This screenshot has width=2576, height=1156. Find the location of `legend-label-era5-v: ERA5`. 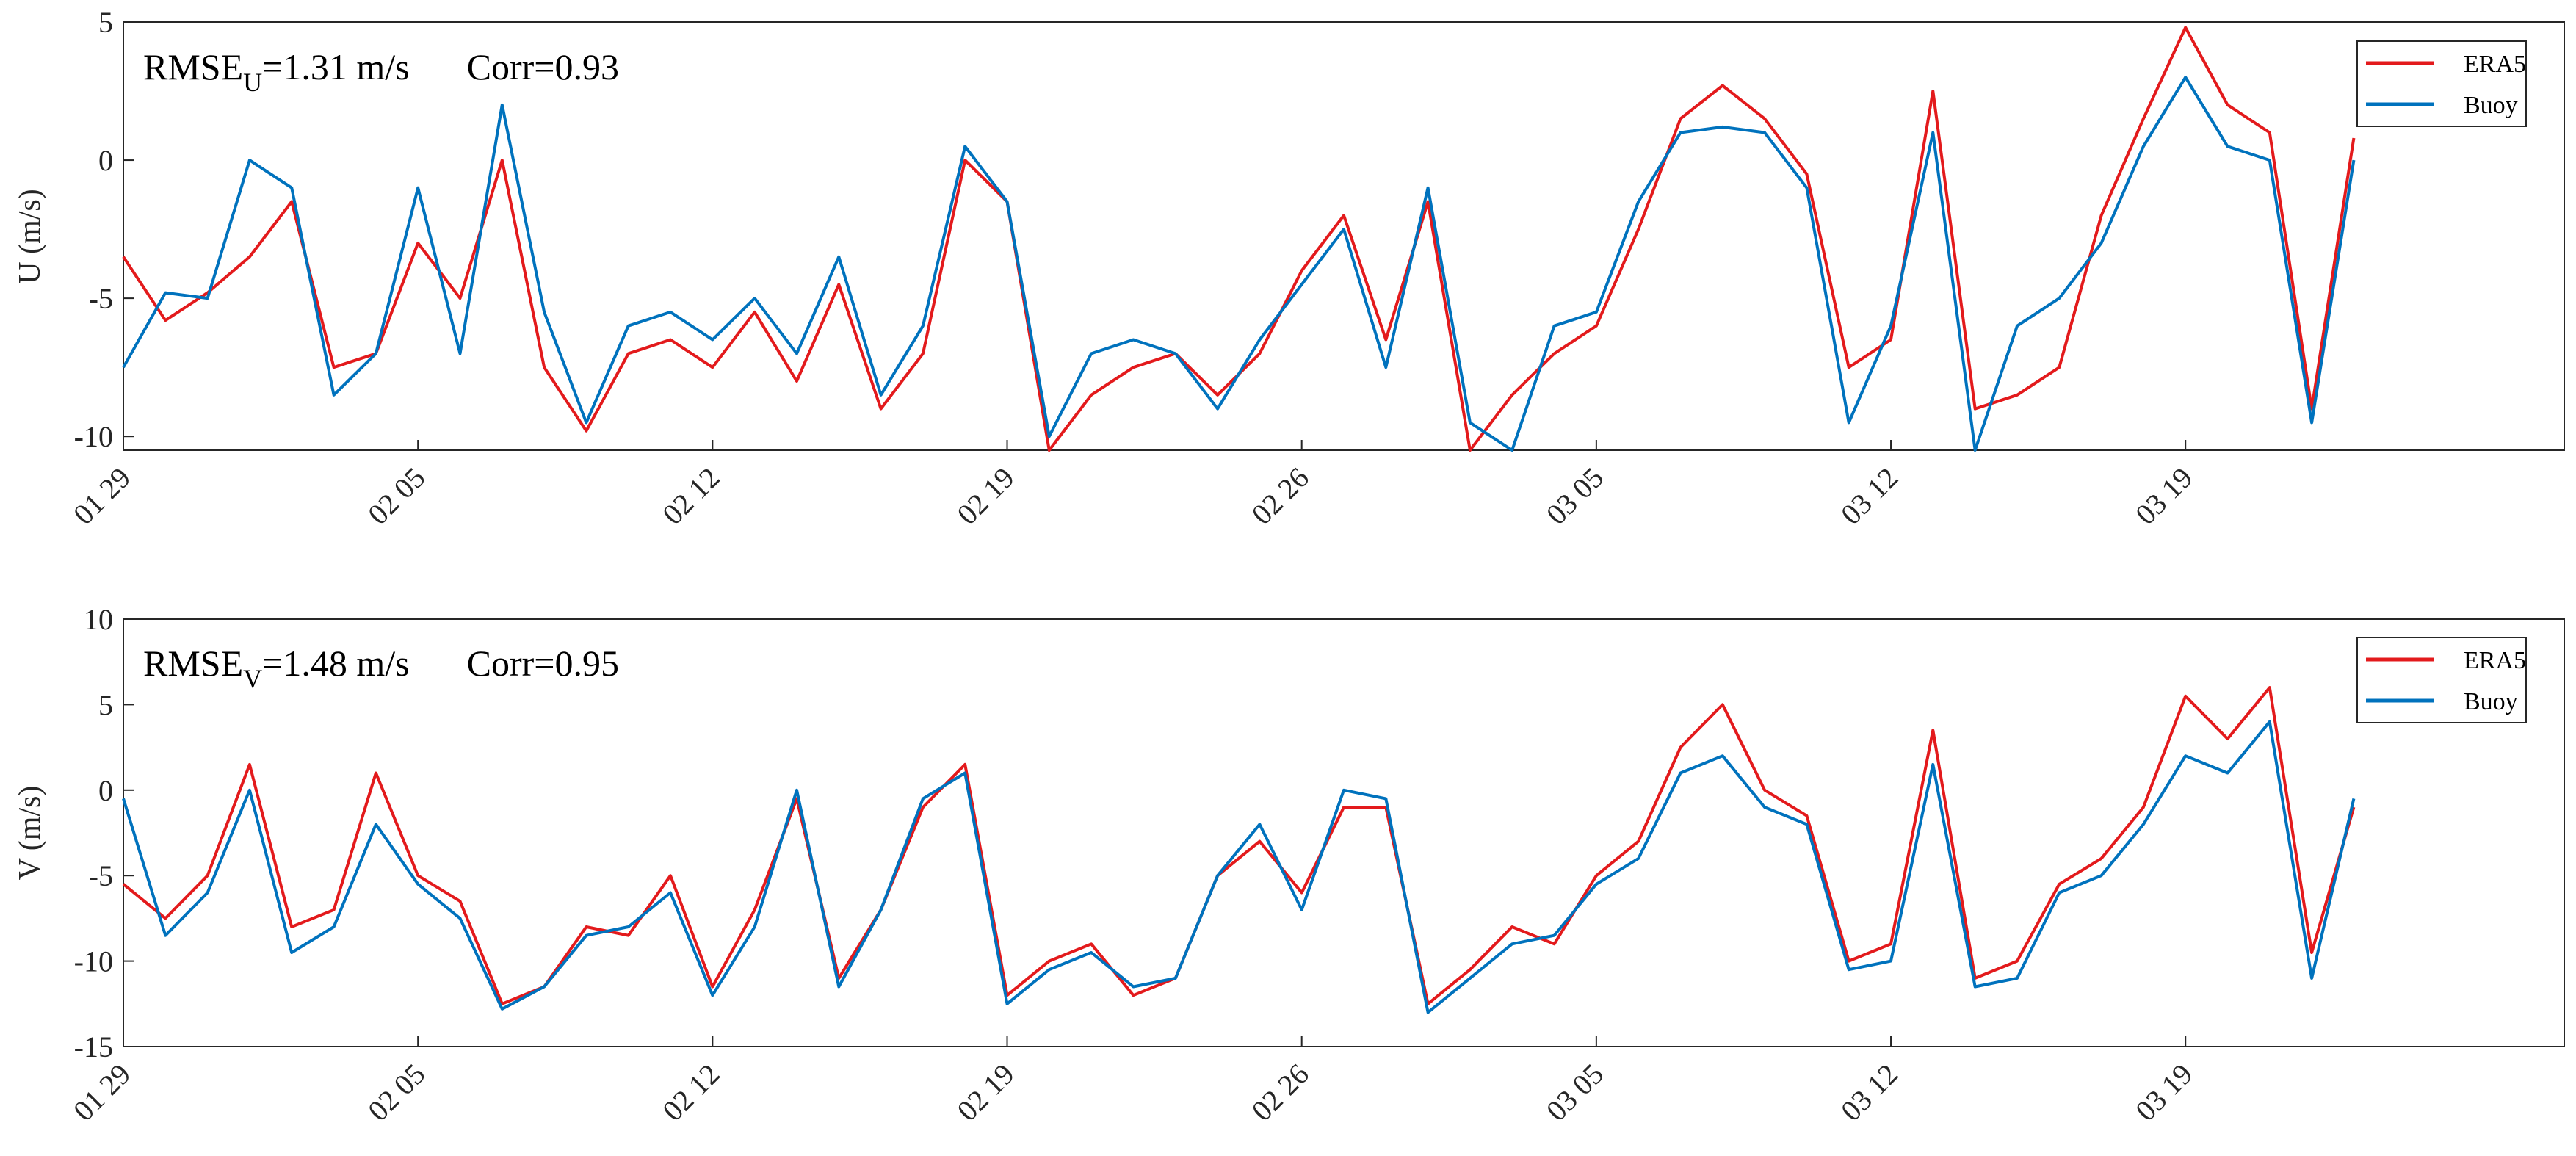

legend-label-era5-v: ERA5 is located at coordinates (2495, 661).